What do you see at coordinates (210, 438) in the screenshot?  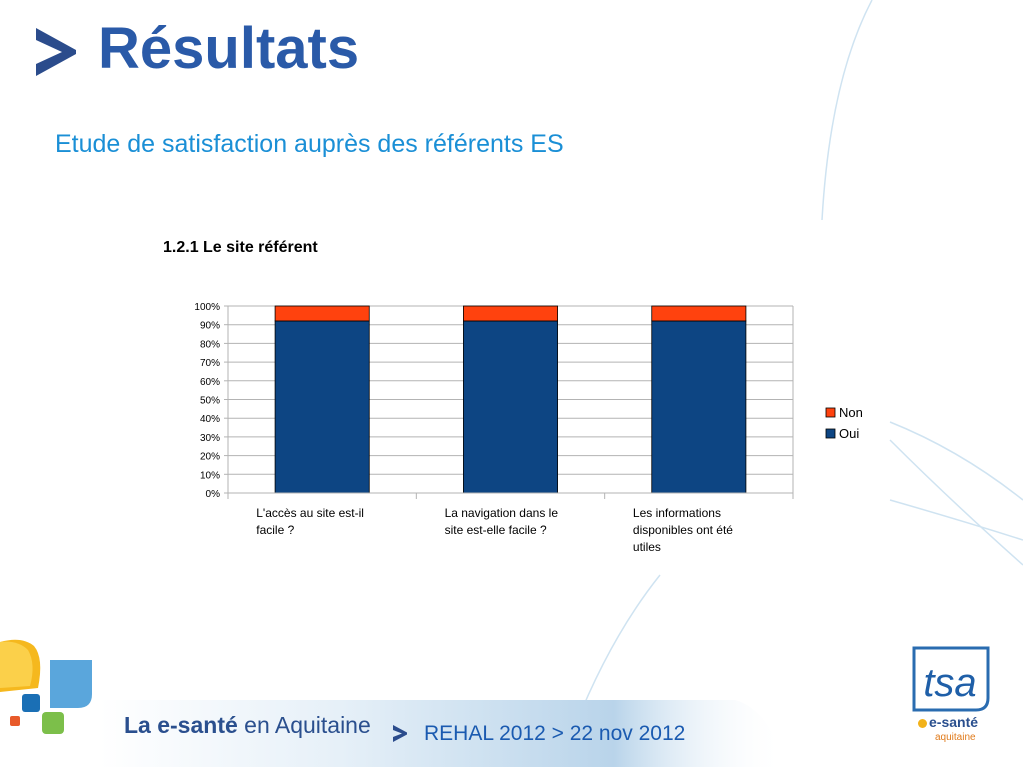 I see `y-tick-label: 30%` at bounding box center [210, 438].